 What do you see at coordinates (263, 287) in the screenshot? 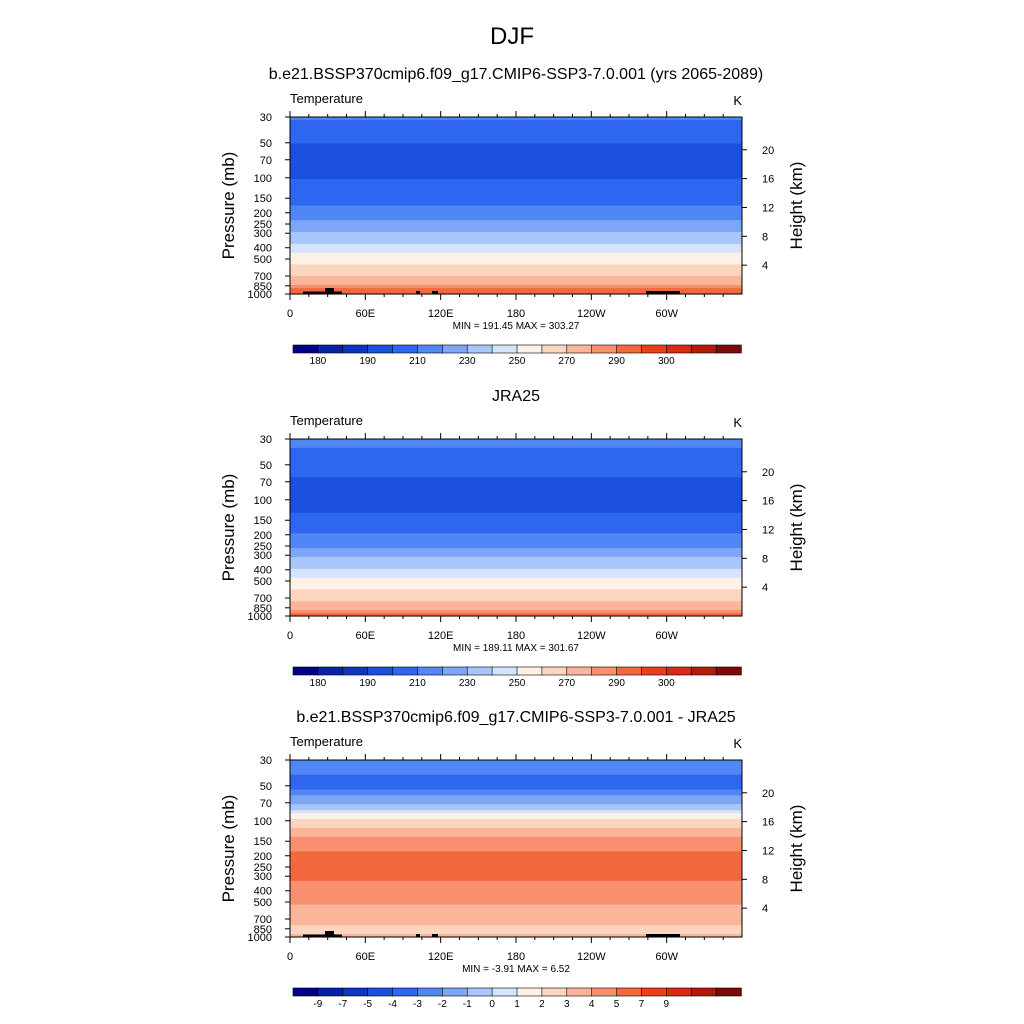
I see `y-tick-label: 850` at bounding box center [263, 287].